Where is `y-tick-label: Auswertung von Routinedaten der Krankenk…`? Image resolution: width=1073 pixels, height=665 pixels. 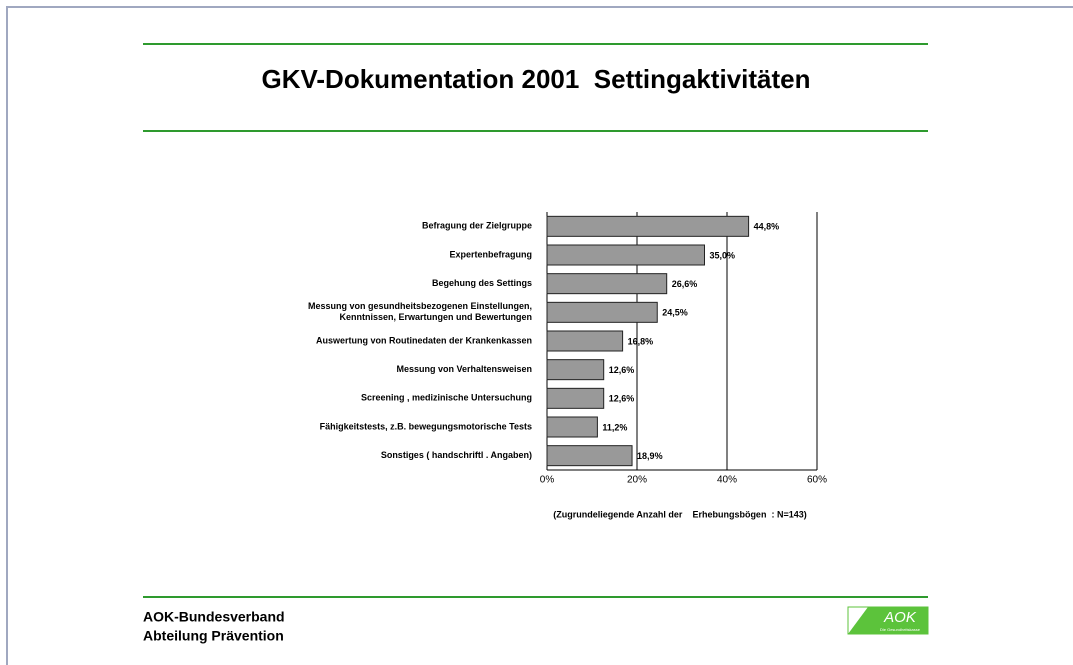
y-tick-label: Auswertung von Routinedaten der Krankenk… is located at coordinates (424, 340).